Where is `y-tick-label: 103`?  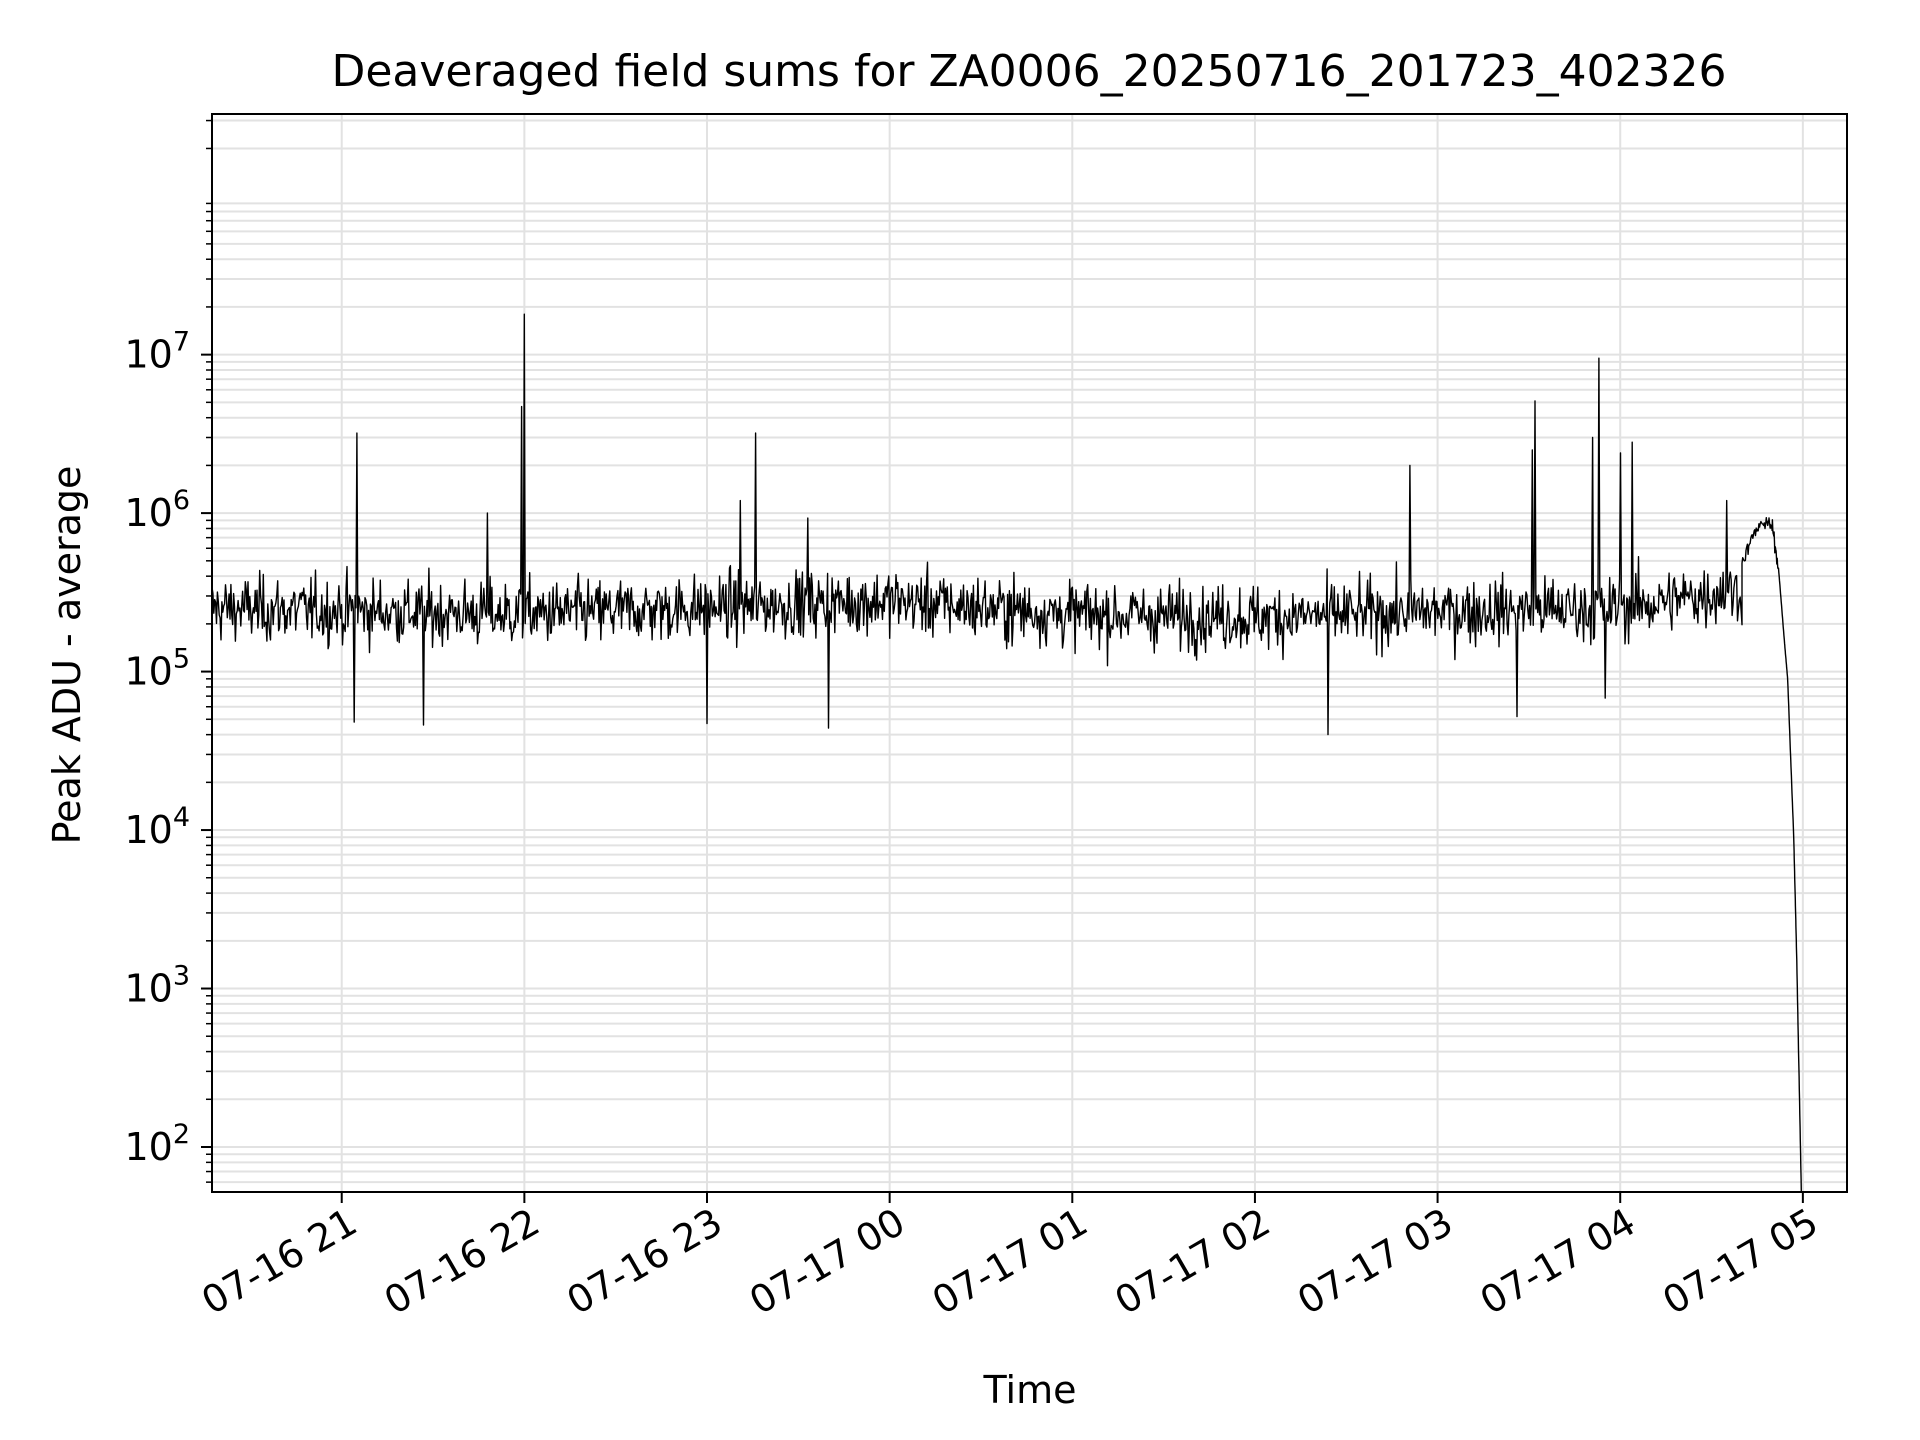
y-tick-label: 103 is located at coordinates (157, 986).